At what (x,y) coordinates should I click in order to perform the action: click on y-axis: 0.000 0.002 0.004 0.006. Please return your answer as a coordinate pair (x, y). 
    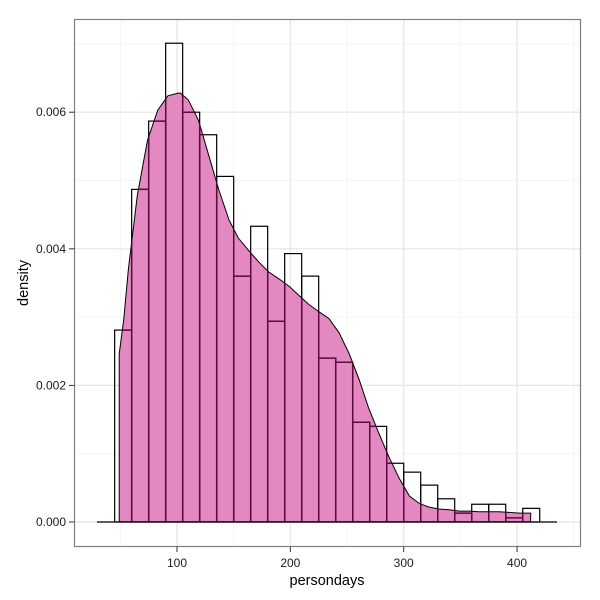
    Looking at the image, I should click on (55, 317).